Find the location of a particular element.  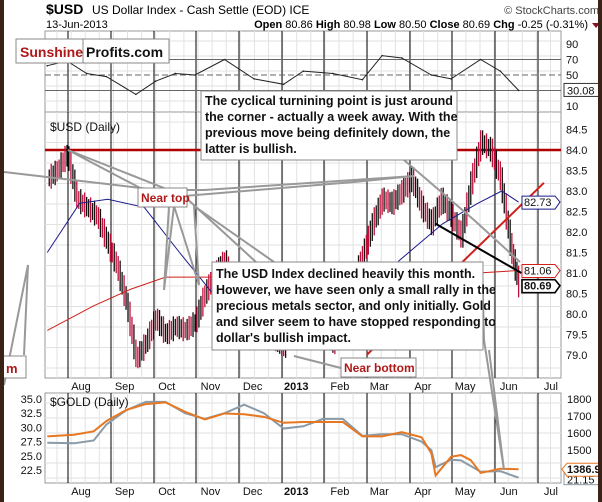

symbol: $USD is located at coordinates (64, 9).